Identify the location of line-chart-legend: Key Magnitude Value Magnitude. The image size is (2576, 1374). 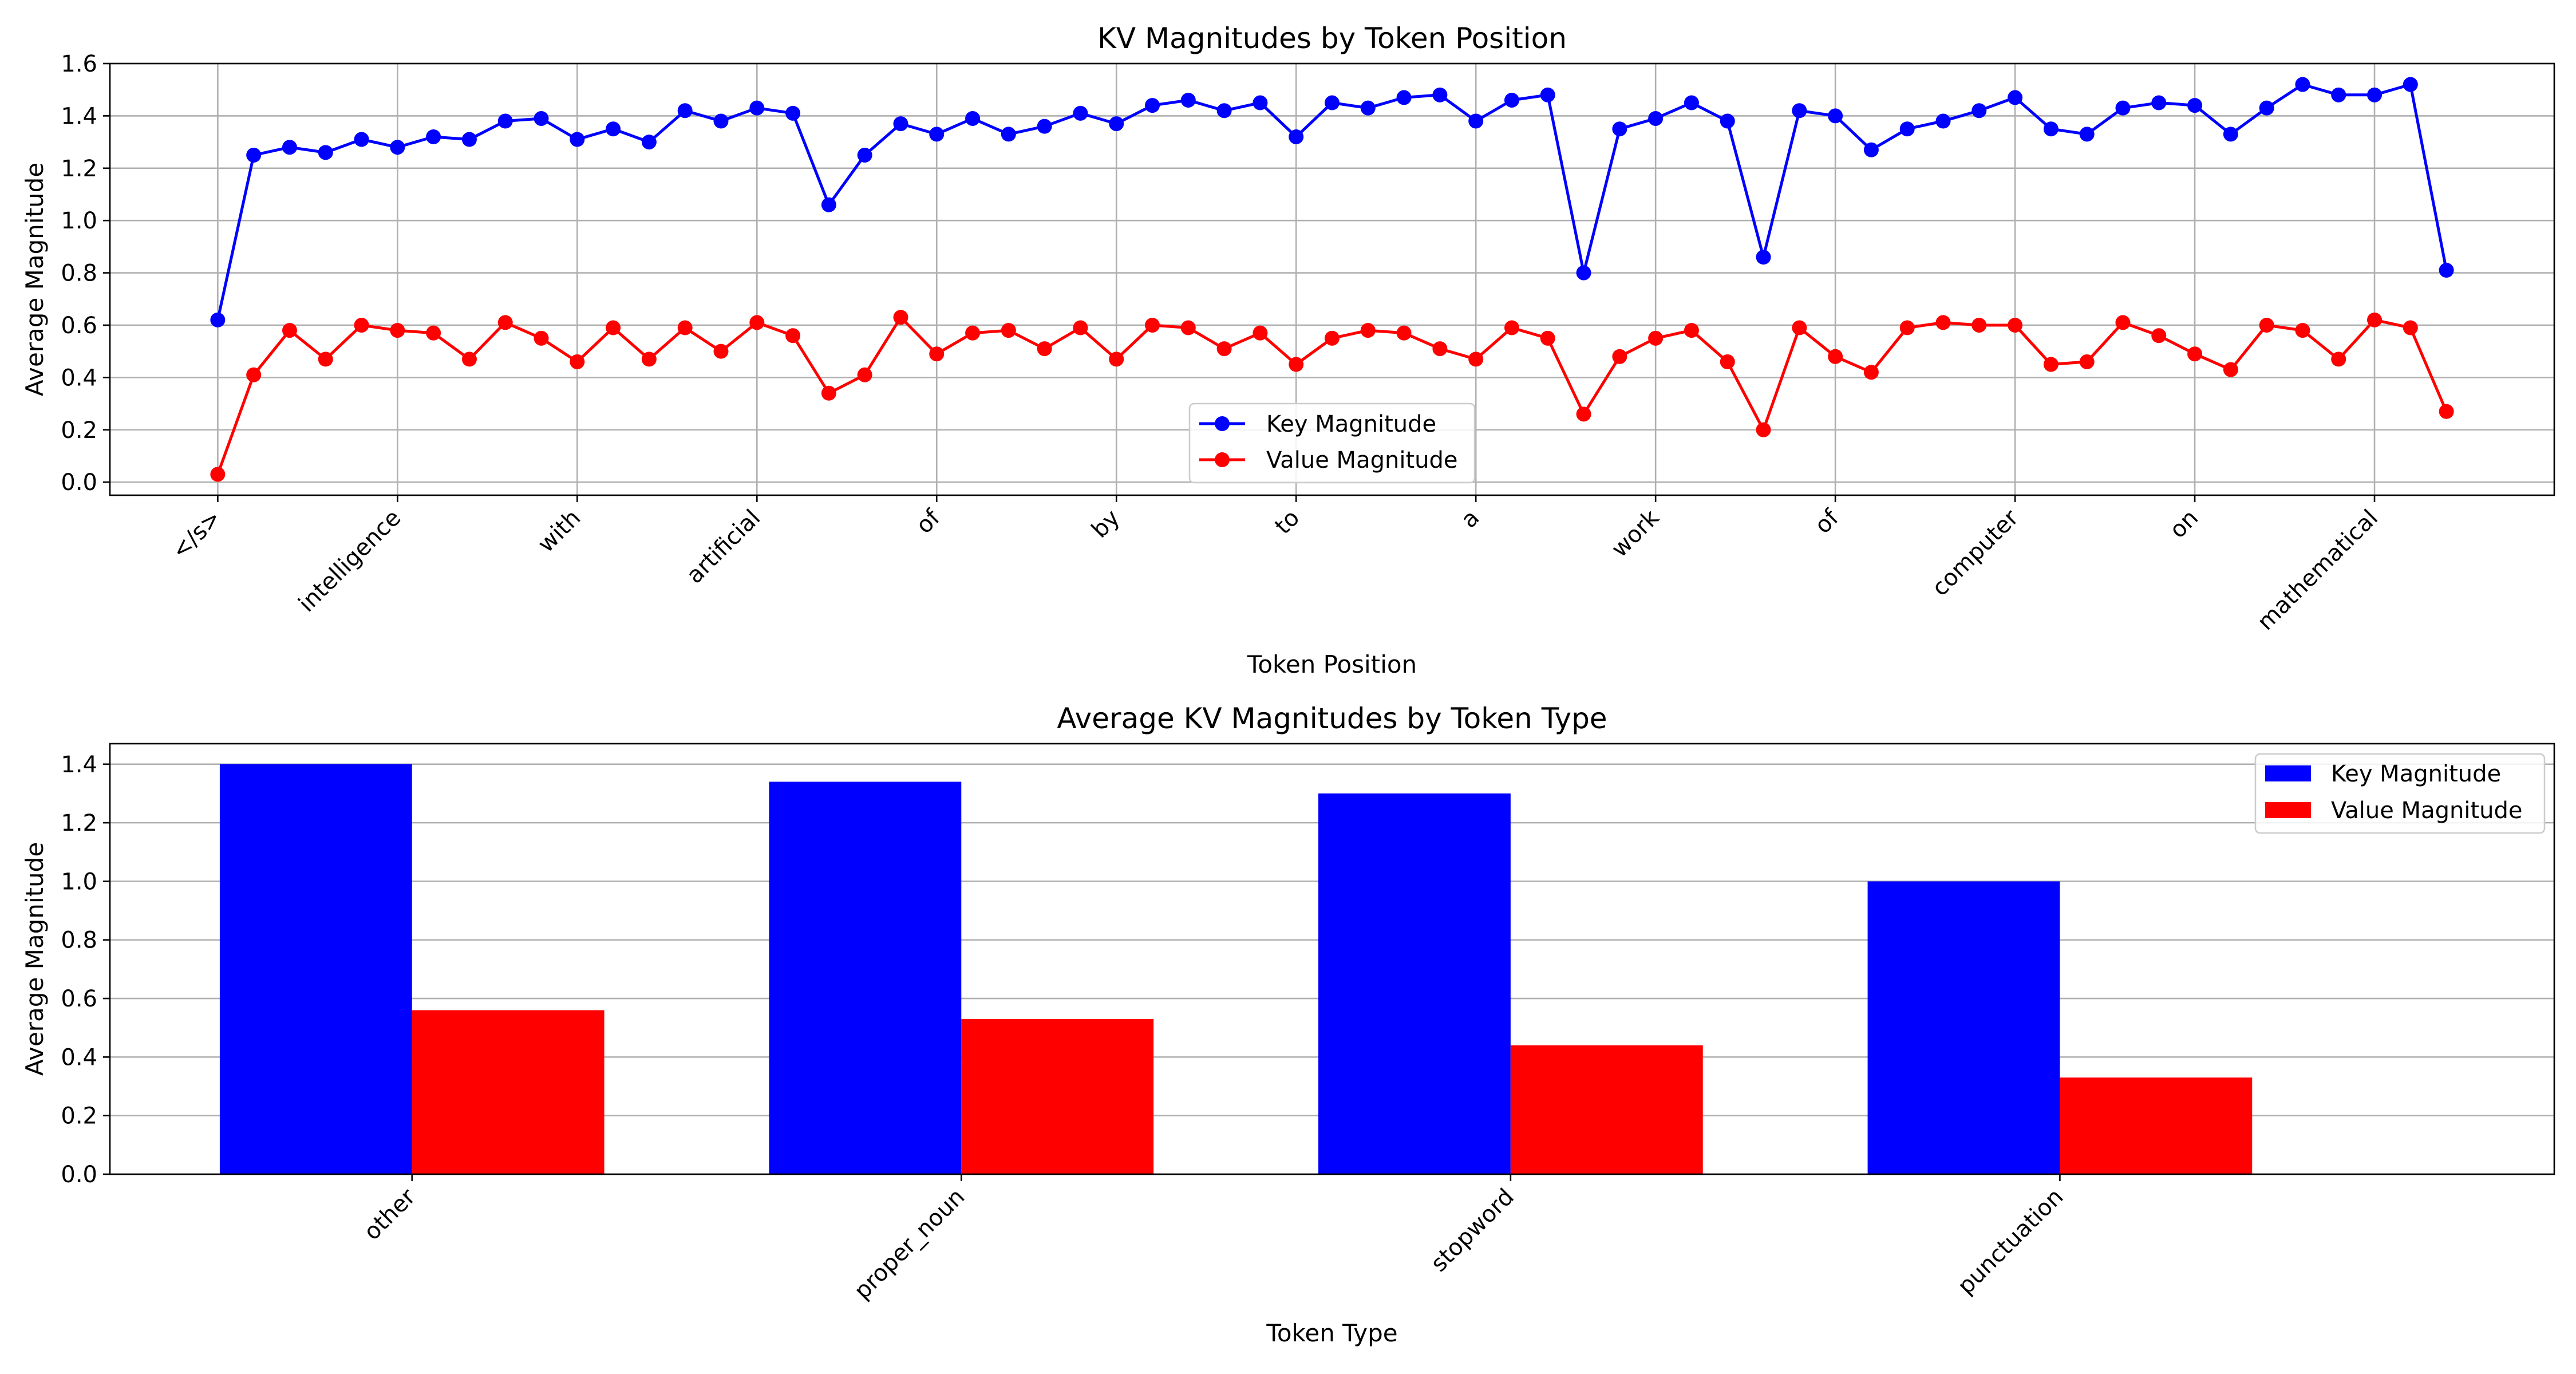
(1332, 443).